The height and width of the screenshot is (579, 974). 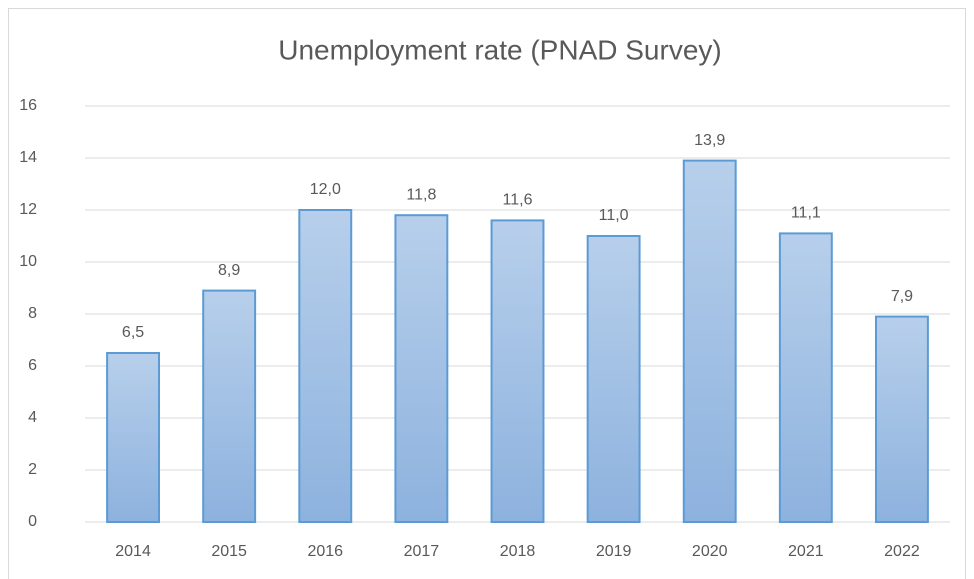 What do you see at coordinates (229, 551) in the screenshot?
I see `x-tick-label: 2015` at bounding box center [229, 551].